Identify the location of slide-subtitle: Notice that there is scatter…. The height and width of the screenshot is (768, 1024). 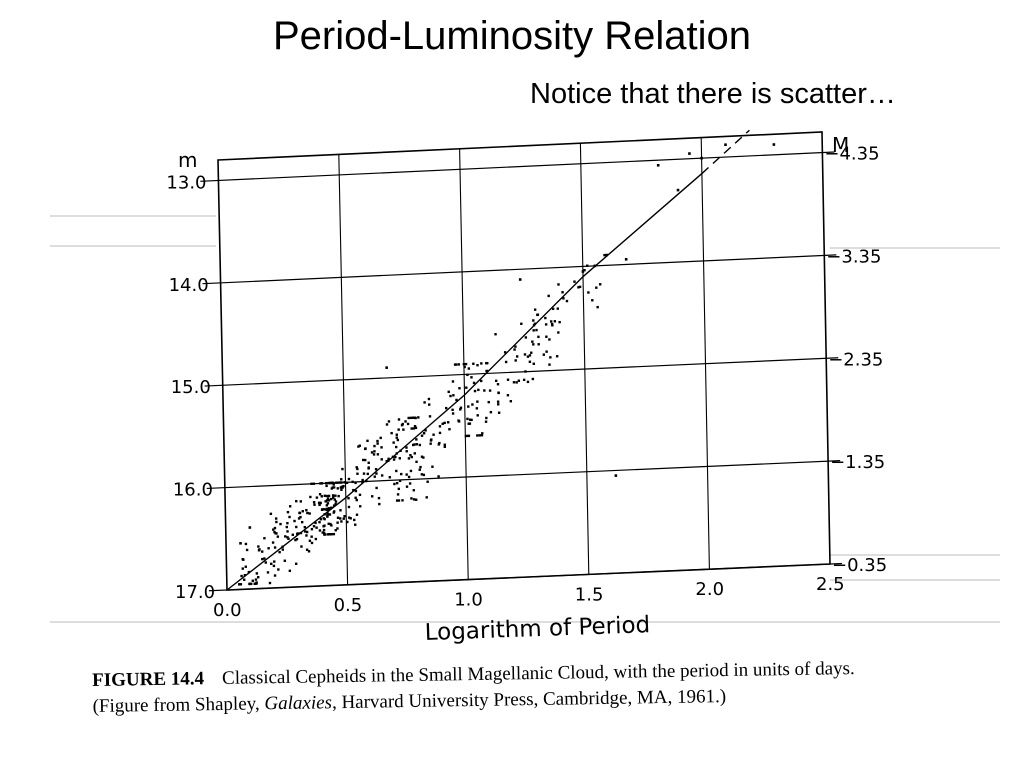
(713, 94).